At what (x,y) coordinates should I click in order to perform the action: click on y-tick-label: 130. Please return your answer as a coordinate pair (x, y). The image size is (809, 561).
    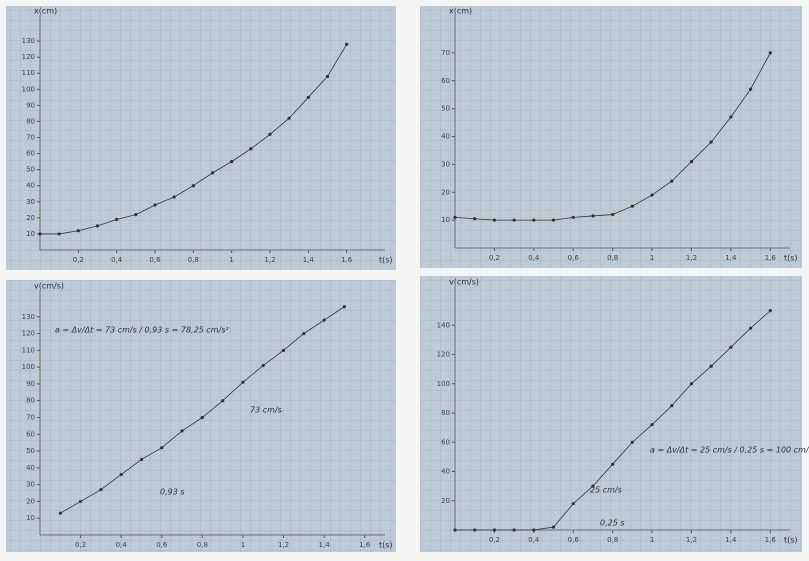
    Looking at the image, I should click on (28, 317).